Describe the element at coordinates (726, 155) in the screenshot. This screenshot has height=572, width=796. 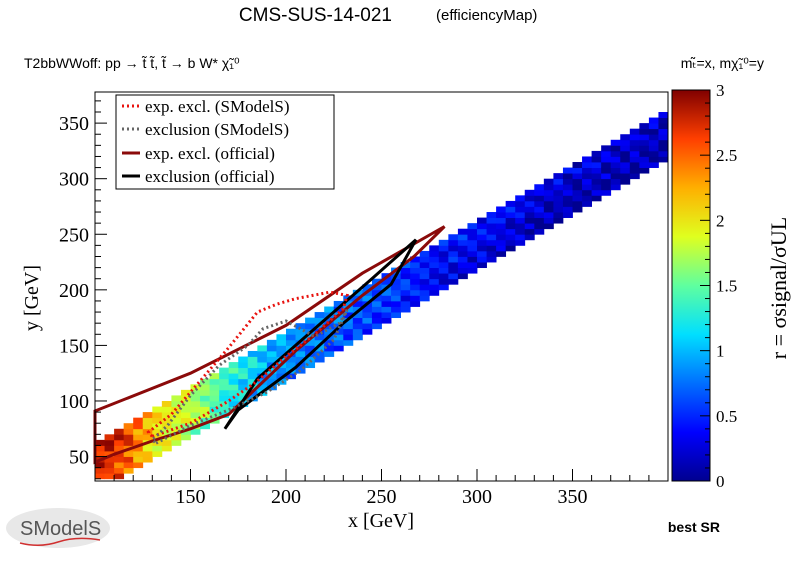
I see `colorbar-tick-label: 2.5` at that location.